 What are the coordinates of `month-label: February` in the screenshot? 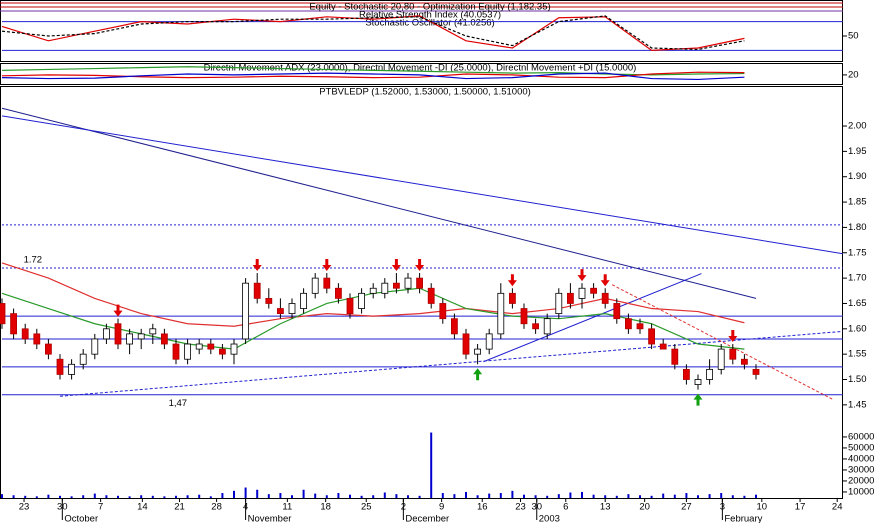 It's located at (743, 518).